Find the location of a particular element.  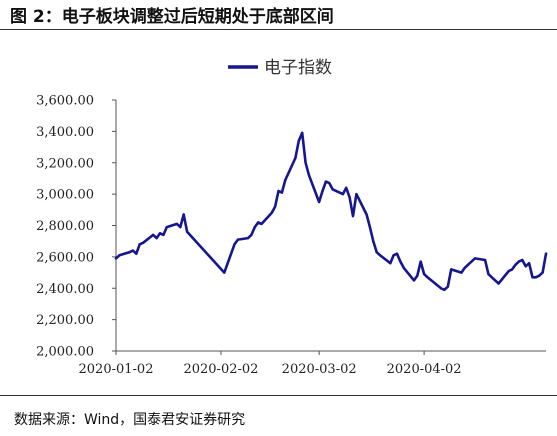

source-rule is located at coordinates (278, 395).